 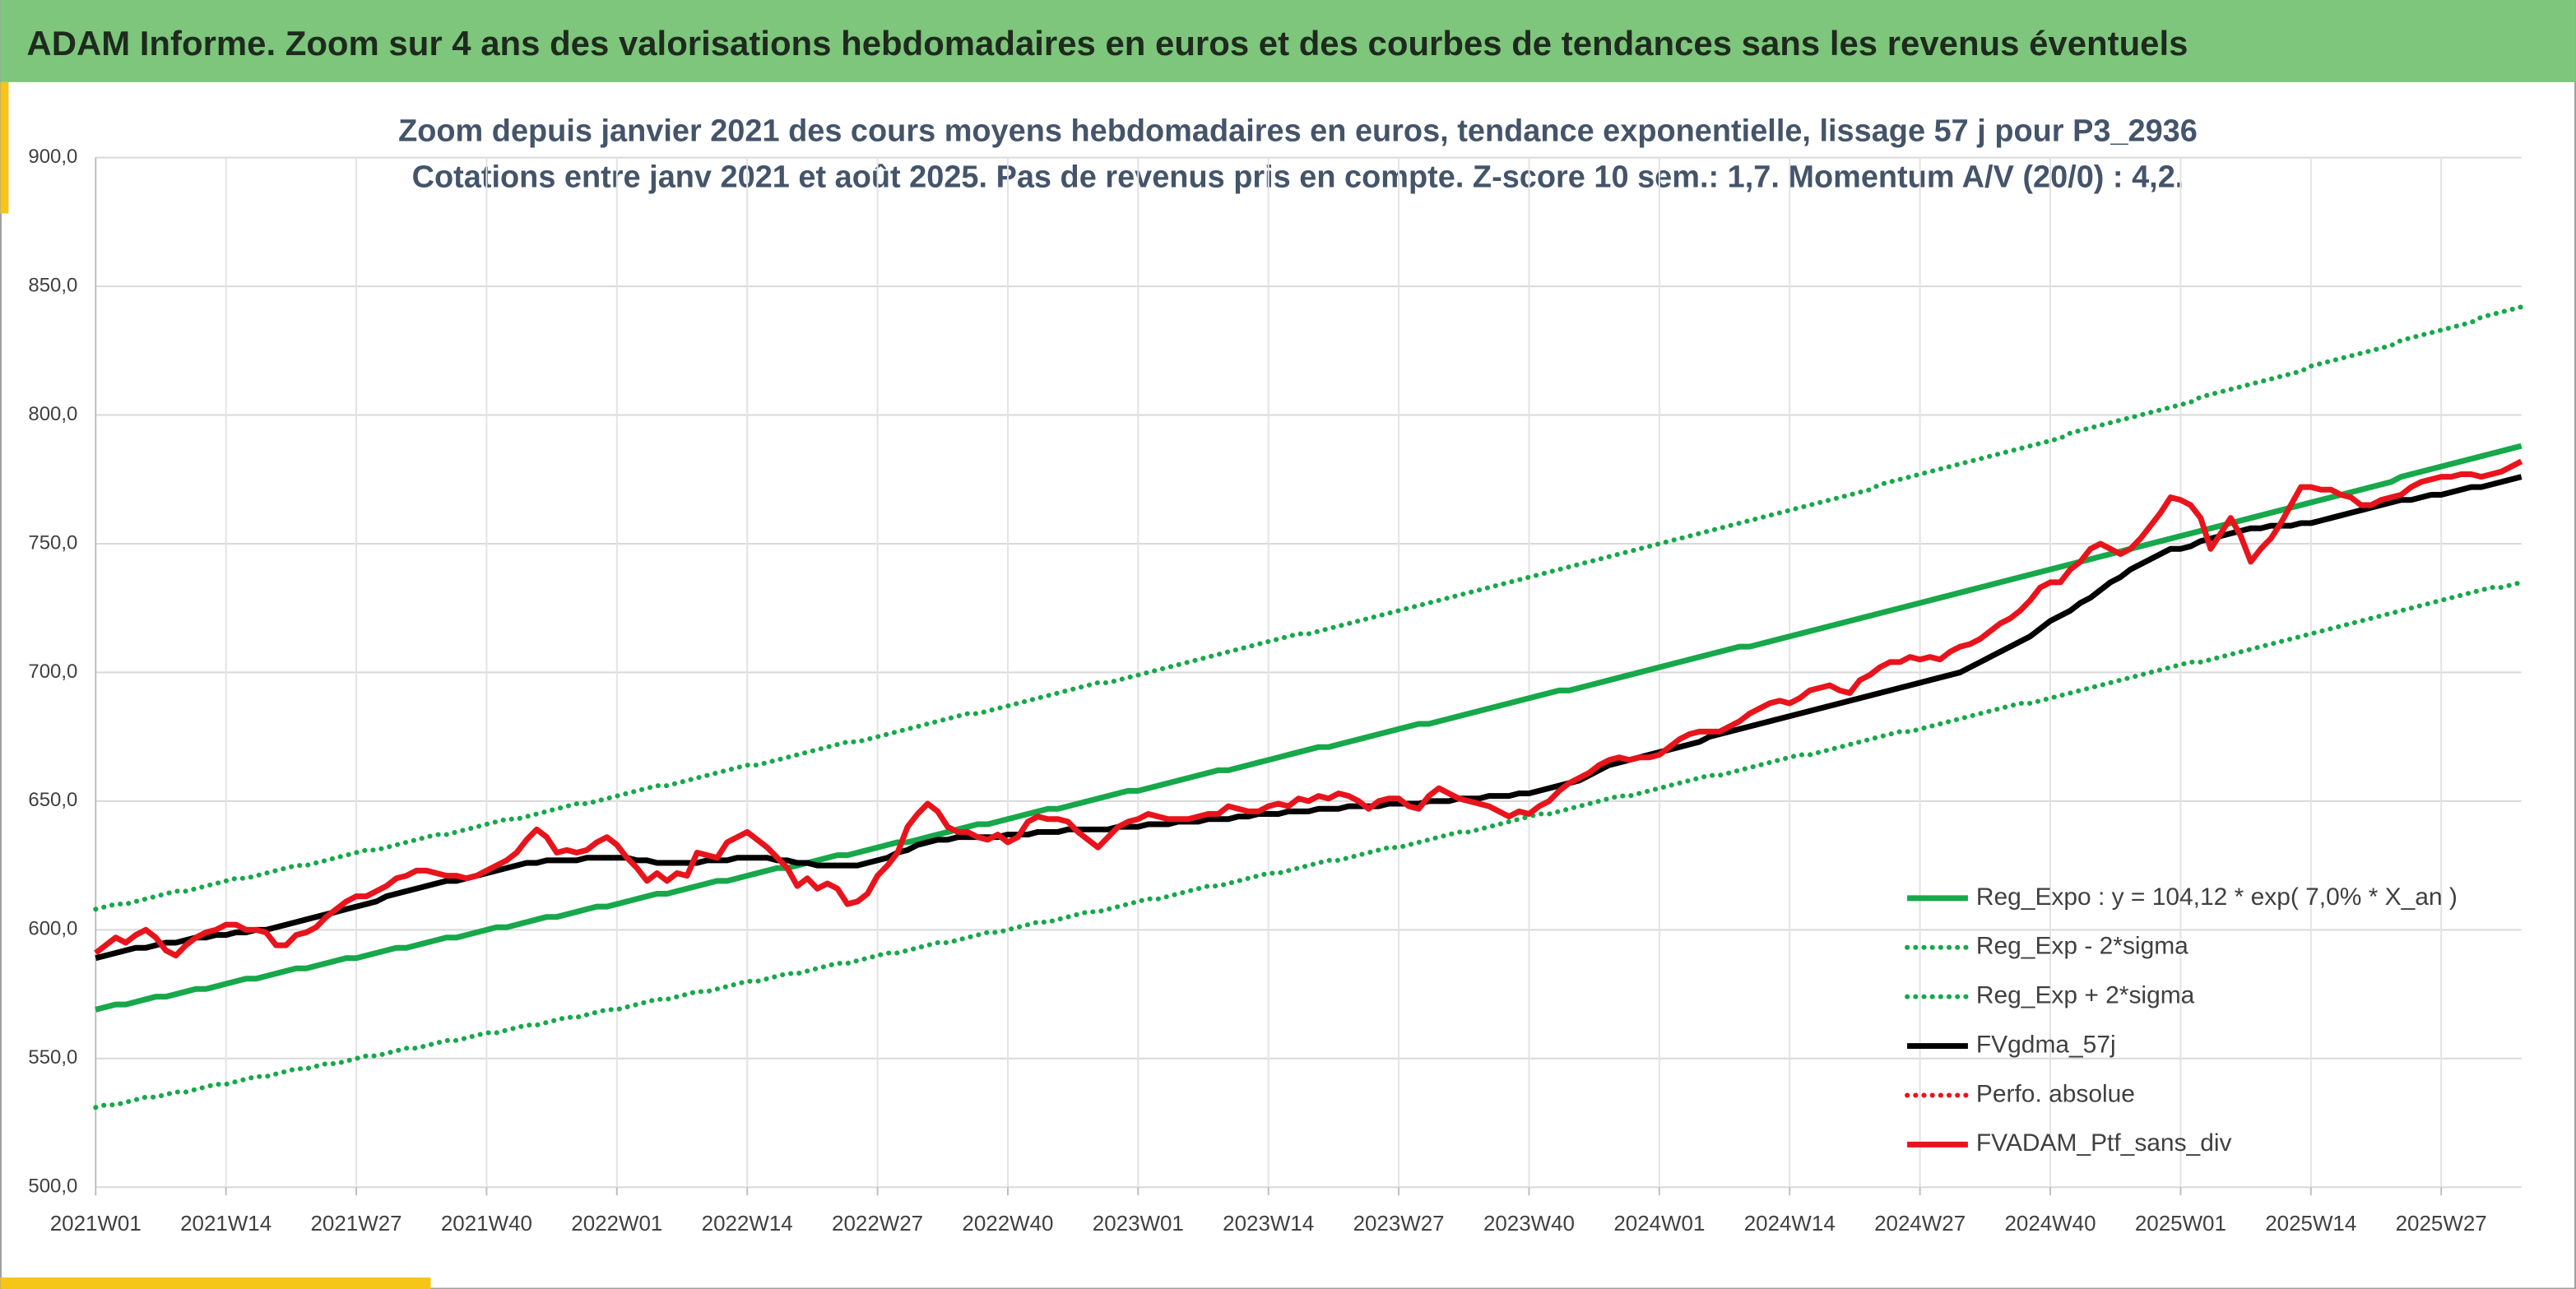 What do you see at coordinates (1529, 1224) in the screenshot?
I see `x-tick-label: 2023W40` at bounding box center [1529, 1224].